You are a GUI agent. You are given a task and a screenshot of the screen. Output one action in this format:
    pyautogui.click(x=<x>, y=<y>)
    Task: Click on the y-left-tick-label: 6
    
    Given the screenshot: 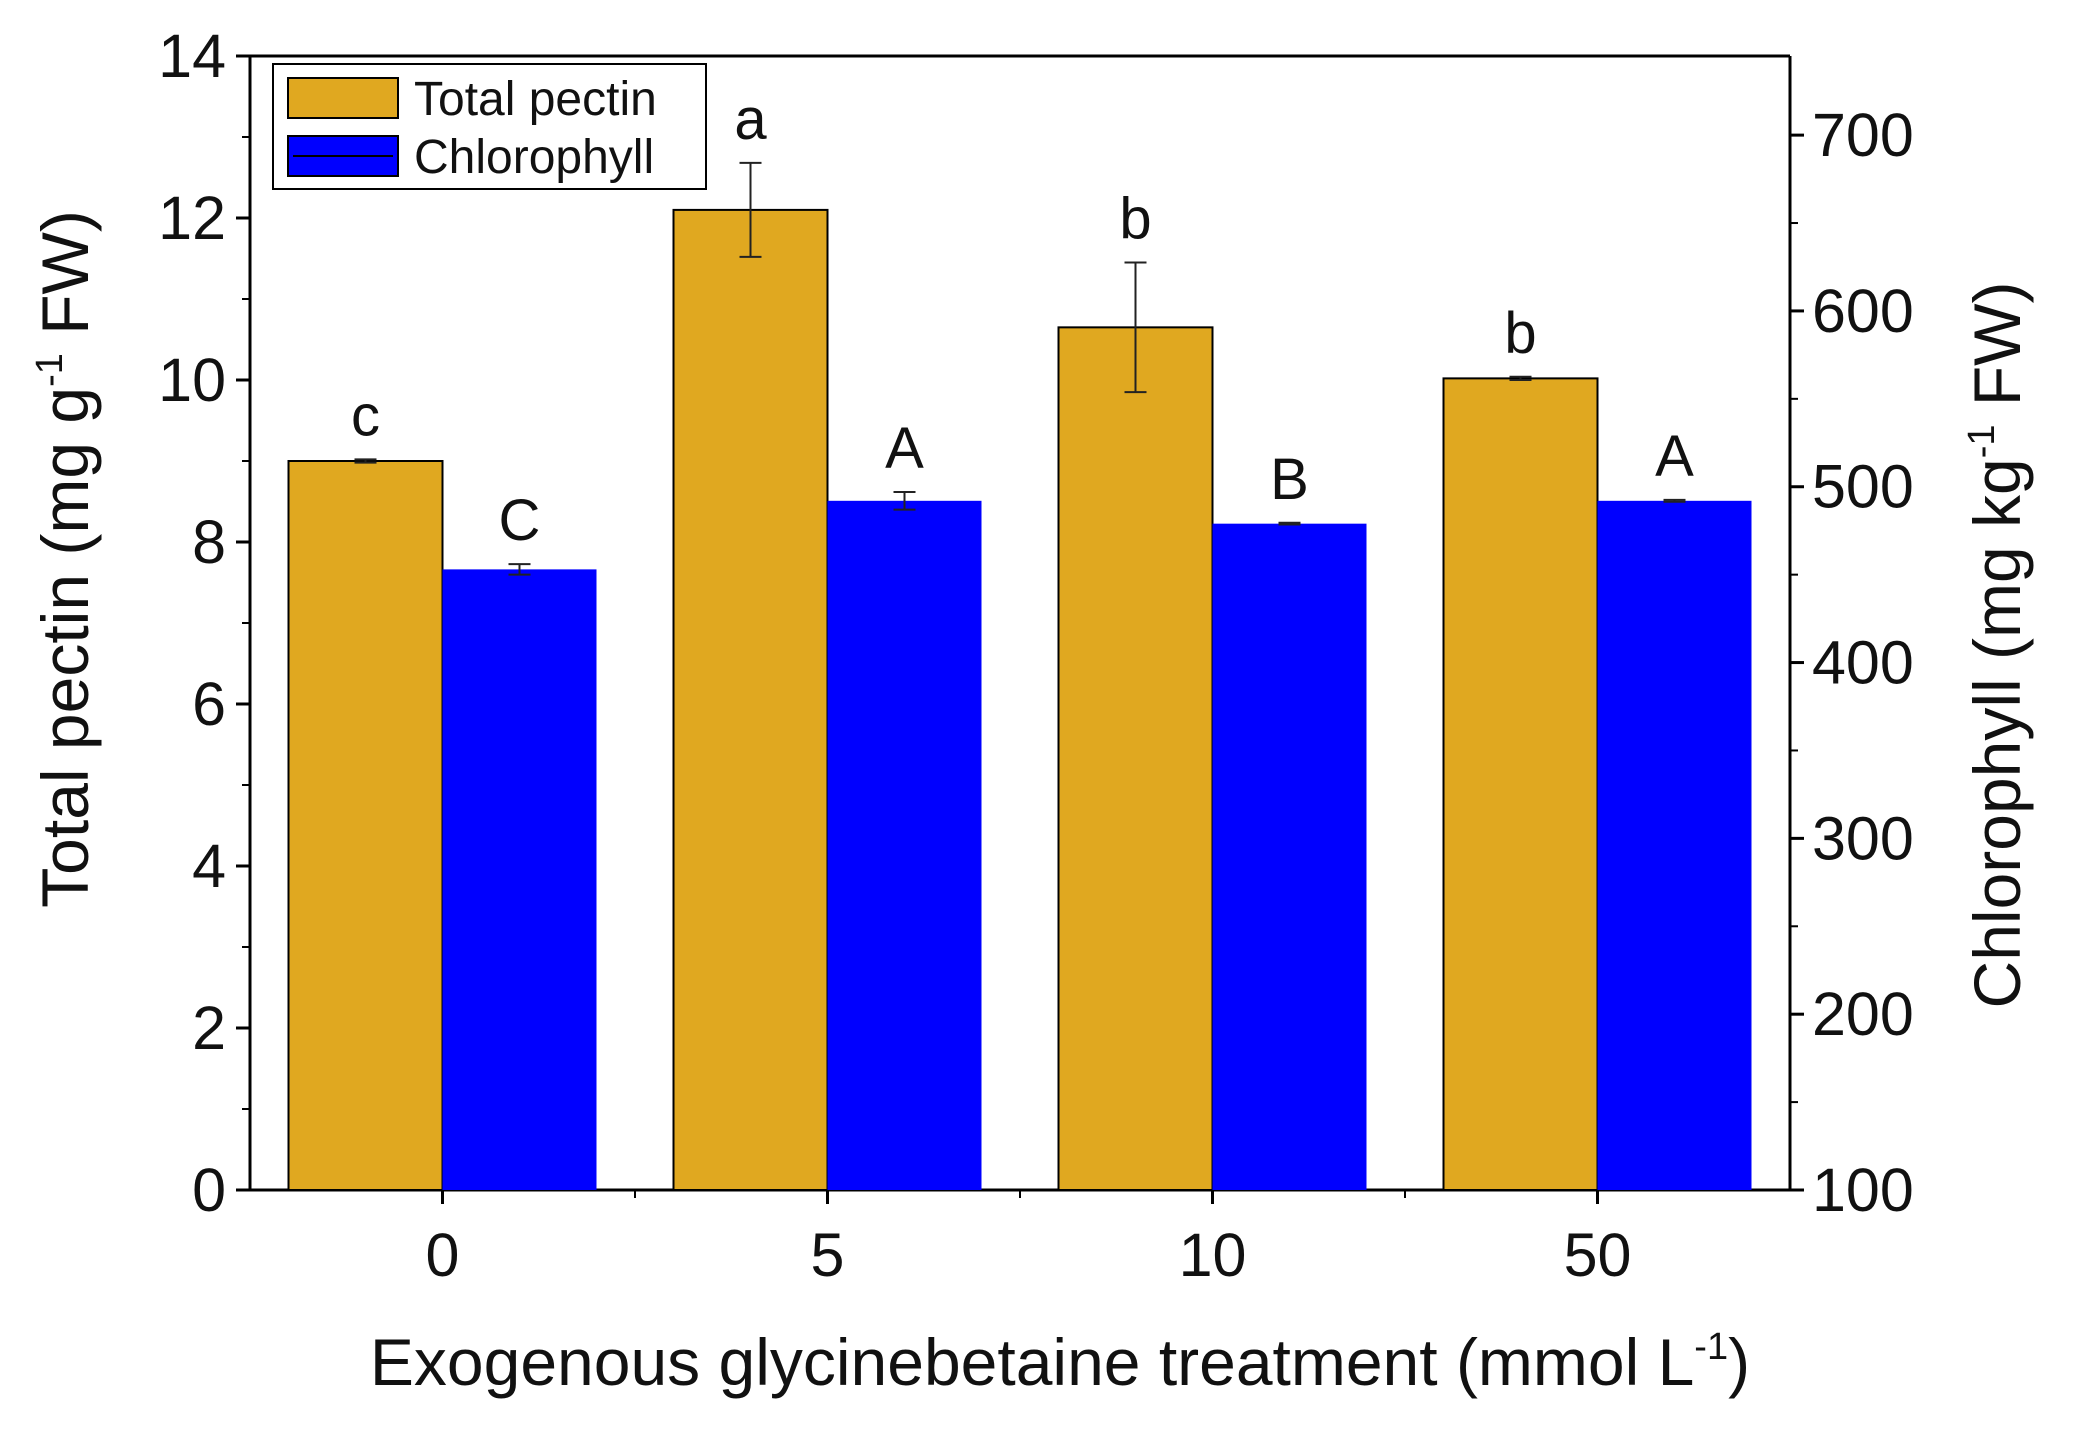 What is the action you would take?
    pyautogui.click(x=209, y=704)
    